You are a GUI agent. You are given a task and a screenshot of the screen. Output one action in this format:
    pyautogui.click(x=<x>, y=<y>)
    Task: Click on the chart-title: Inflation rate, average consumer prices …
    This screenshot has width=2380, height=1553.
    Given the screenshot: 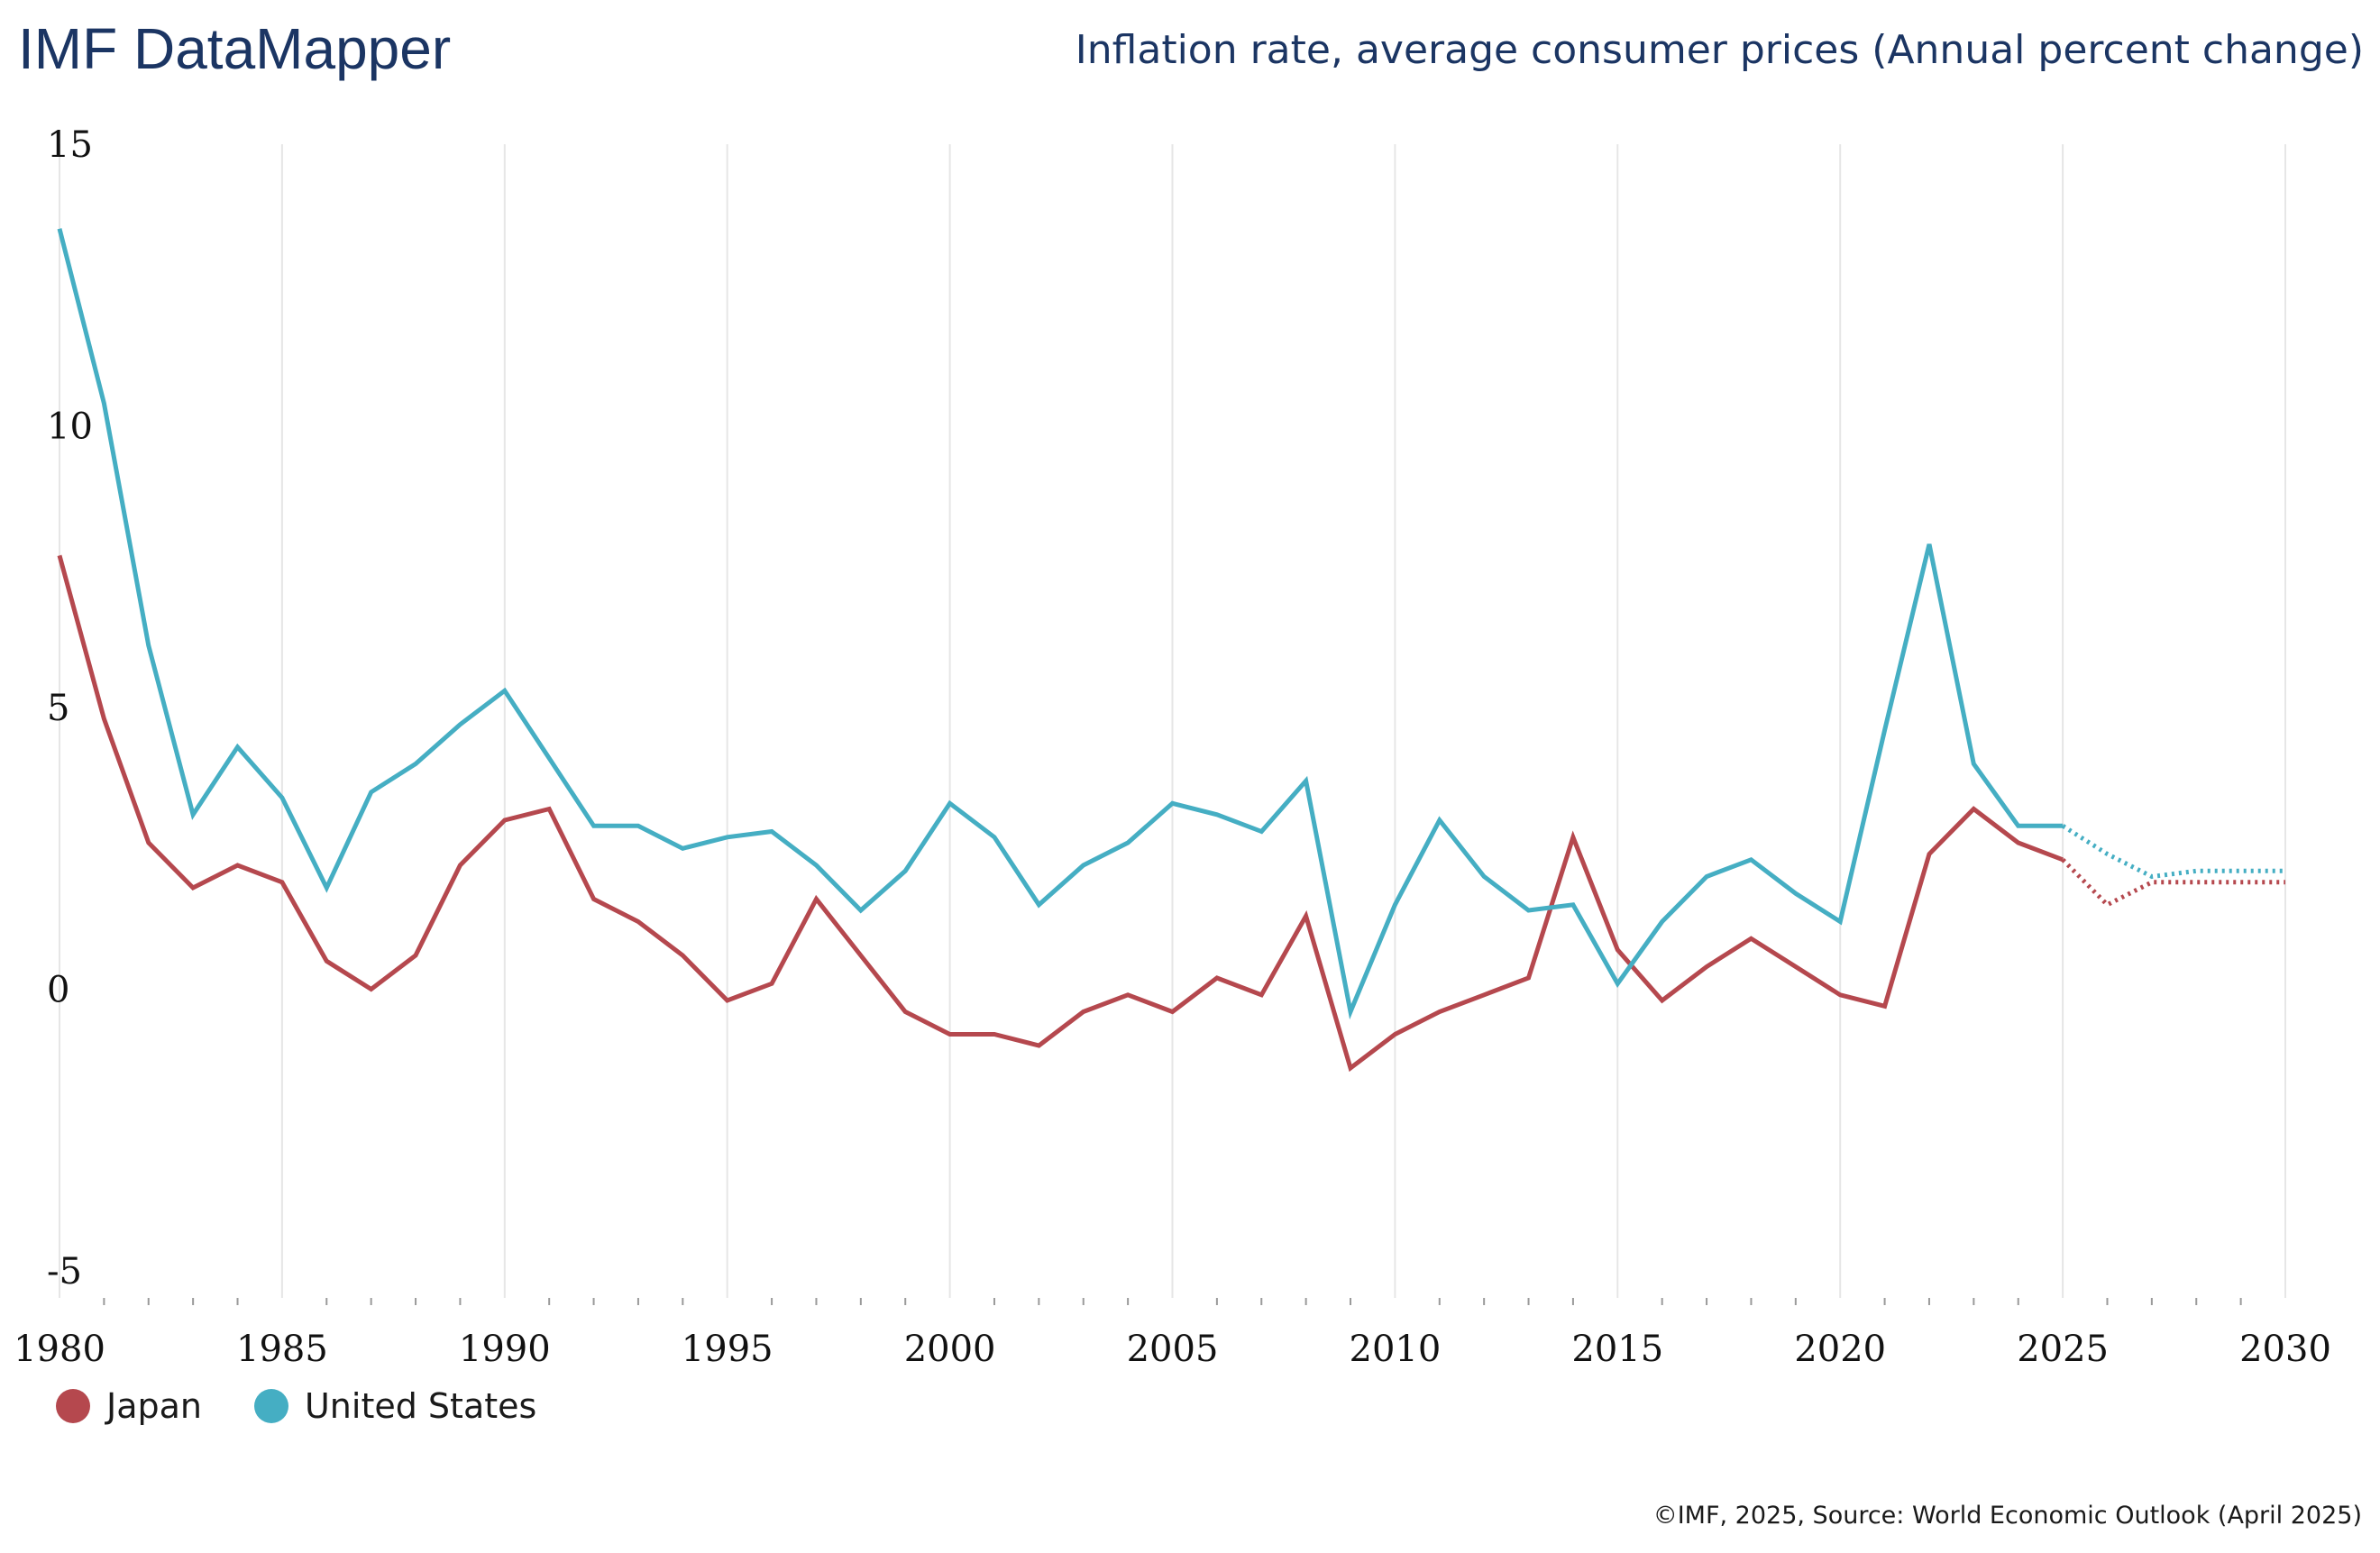 What is the action you would take?
    pyautogui.click(x=1719, y=50)
    